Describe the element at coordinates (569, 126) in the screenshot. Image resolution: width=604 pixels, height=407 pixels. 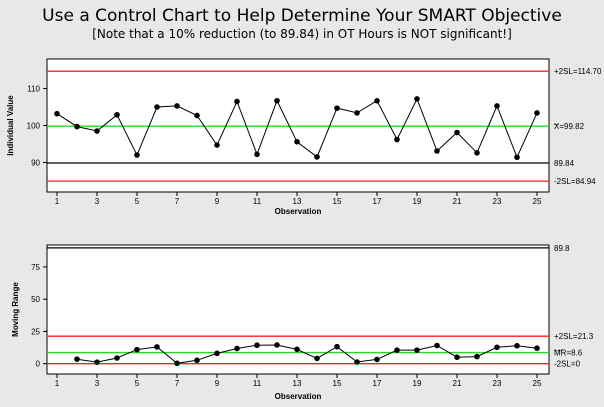
I see `reference-label-center: X=99.82` at that location.